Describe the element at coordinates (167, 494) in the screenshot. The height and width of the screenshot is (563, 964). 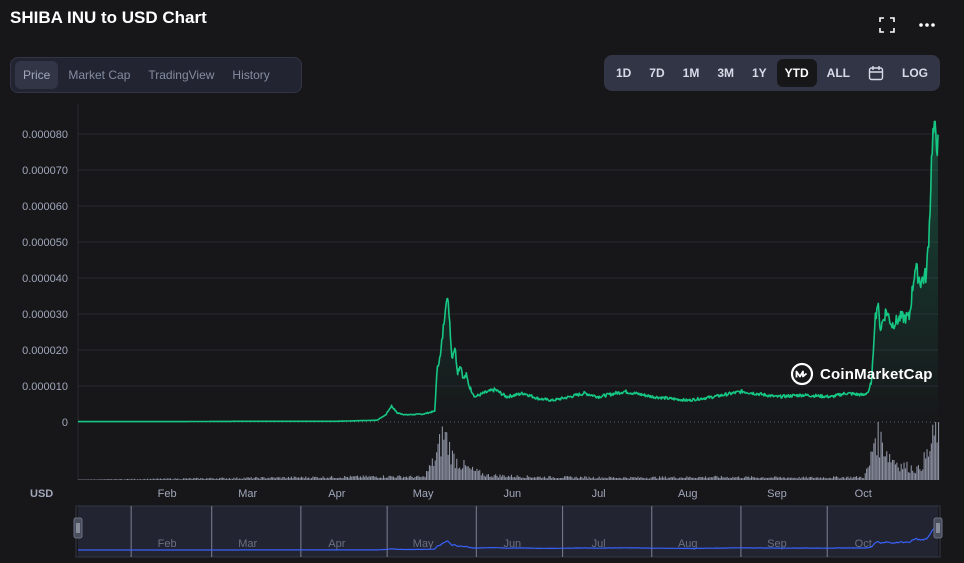
I see `x-tick-label: Feb` at that location.